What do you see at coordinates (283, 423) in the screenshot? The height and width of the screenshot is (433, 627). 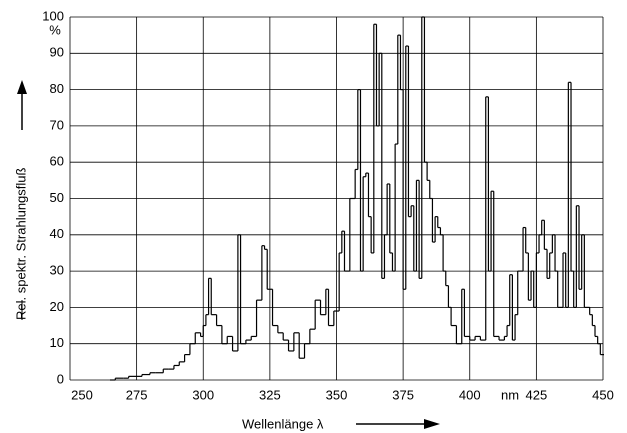 I see `x-axis-label: Wellenlänge λ` at bounding box center [283, 423].